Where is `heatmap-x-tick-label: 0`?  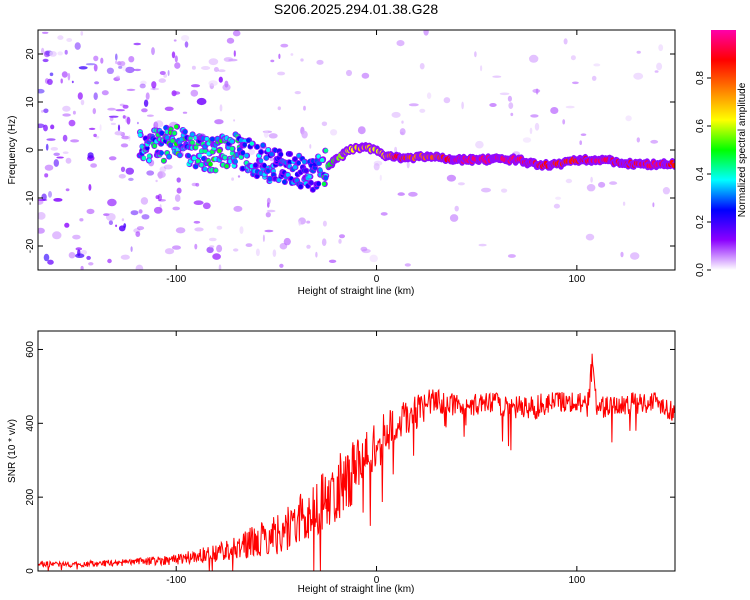 heatmap-x-tick-label: 0 is located at coordinates (377, 279).